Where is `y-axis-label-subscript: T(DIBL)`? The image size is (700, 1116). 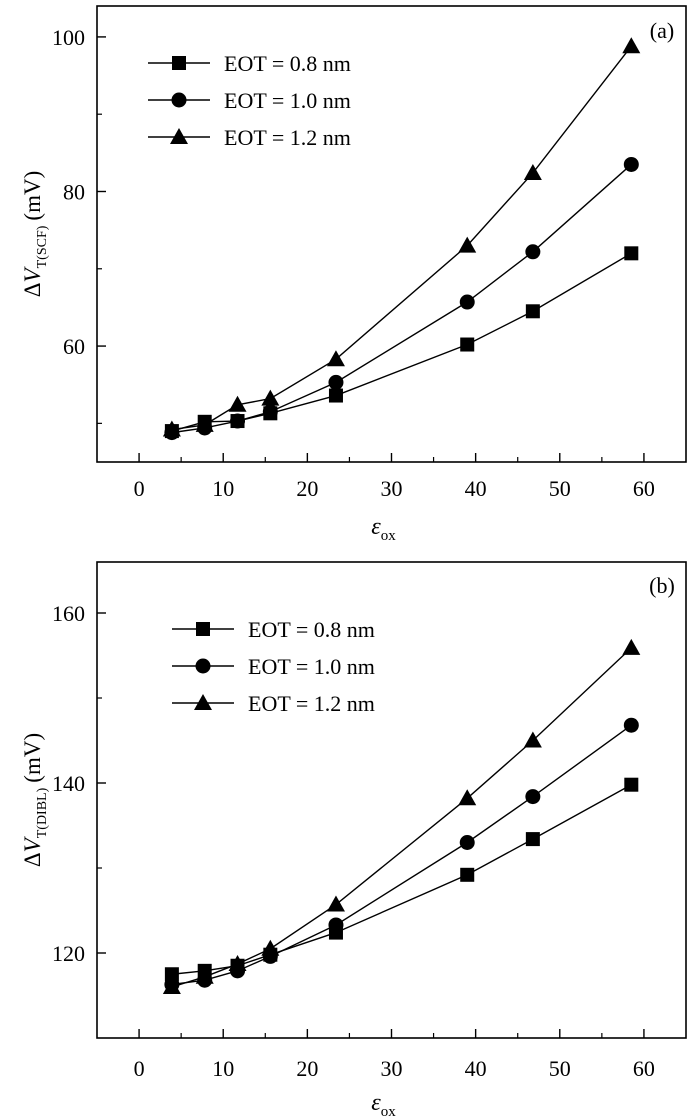 y-axis-label-subscript: T(DIBL) is located at coordinates (42, 812).